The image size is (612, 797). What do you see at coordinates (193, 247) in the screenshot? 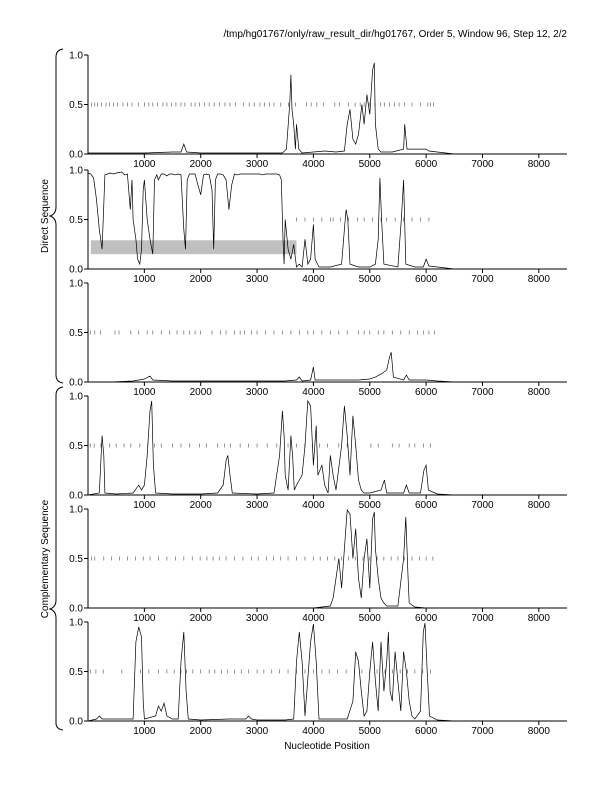
I see `highlight-band` at bounding box center [193, 247].